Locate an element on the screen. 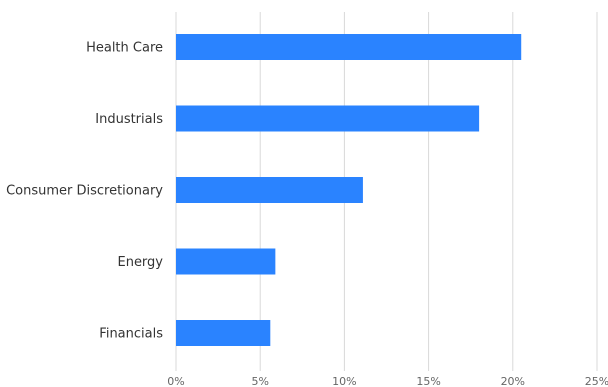 The height and width of the screenshot is (387, 608). tick-label-layer: 0% 5% 10% 15% 20% 25% is located at coordinates (387, 381).